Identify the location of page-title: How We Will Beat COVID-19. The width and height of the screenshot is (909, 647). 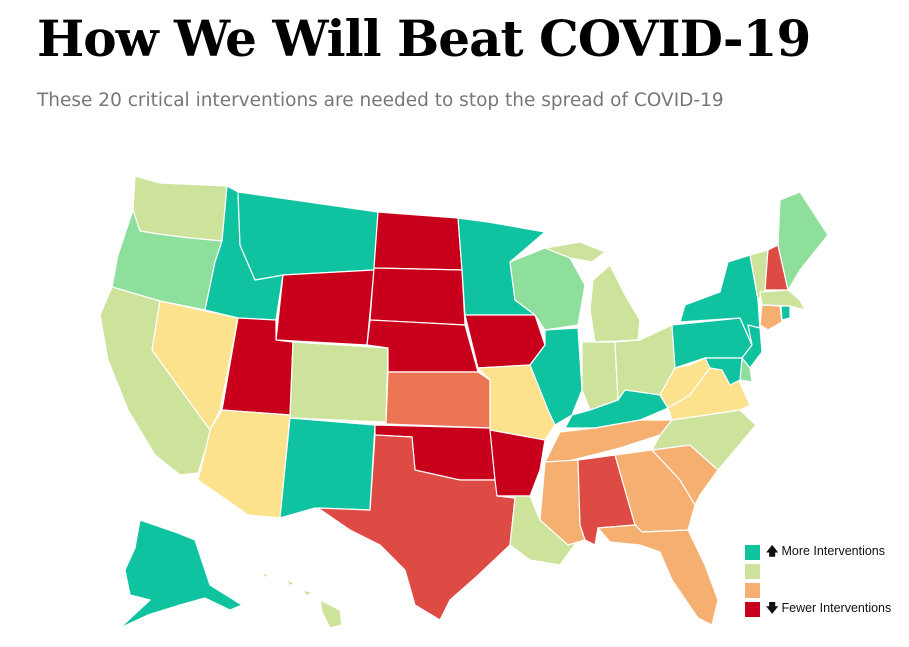
(424, 38).